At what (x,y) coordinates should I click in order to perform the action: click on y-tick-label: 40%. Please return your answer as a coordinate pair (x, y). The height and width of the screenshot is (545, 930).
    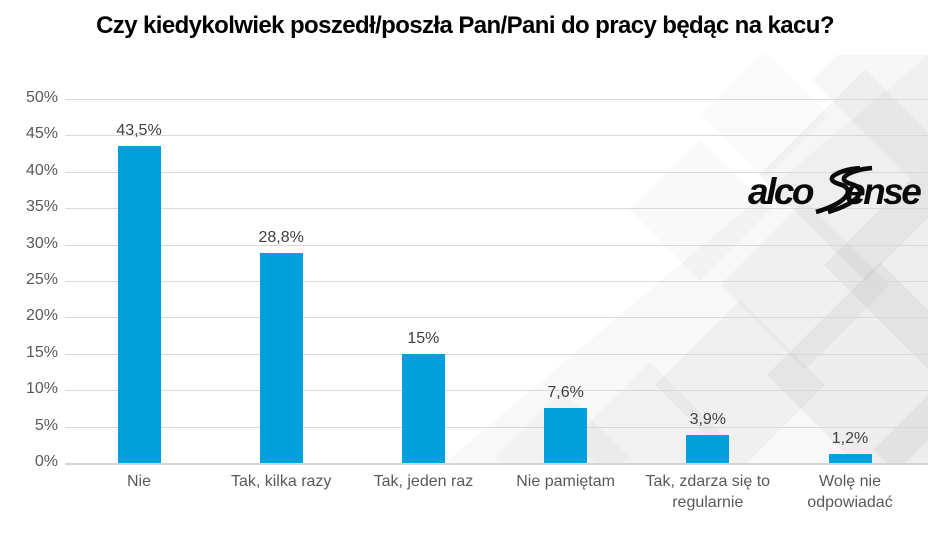
    Looking at the image, I should click on (41, 170).